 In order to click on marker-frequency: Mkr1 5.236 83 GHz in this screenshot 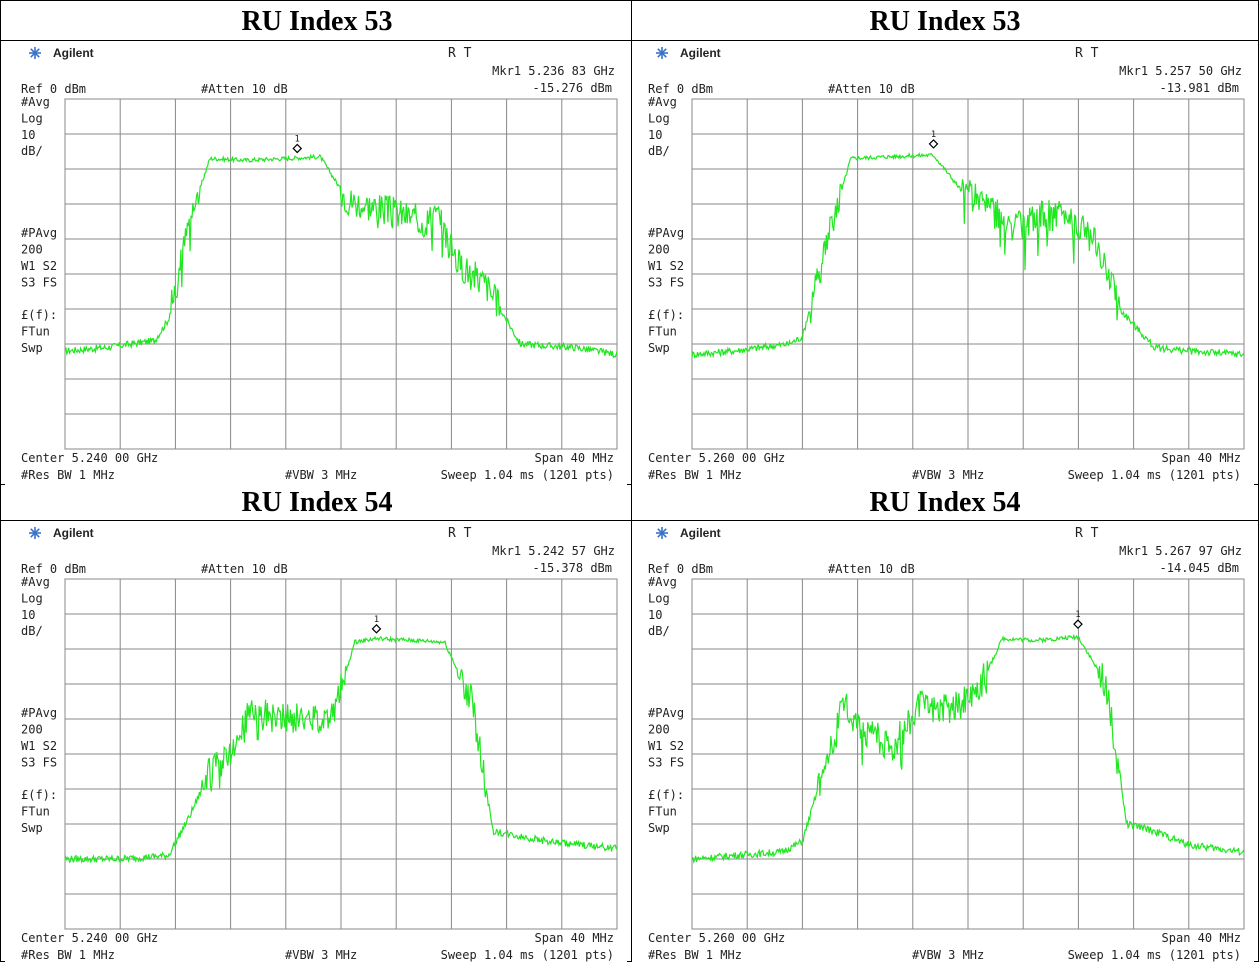, I will do `click(553, 71)`.